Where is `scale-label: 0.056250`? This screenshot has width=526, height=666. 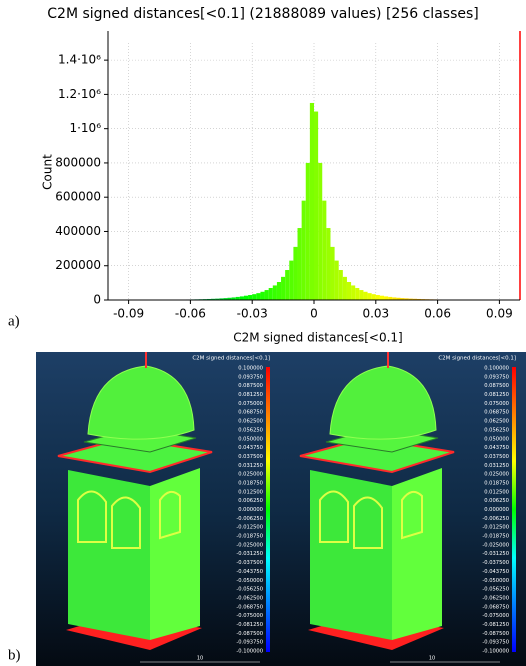 scale-label: 0.056250 is located at coordinates (250, 430).